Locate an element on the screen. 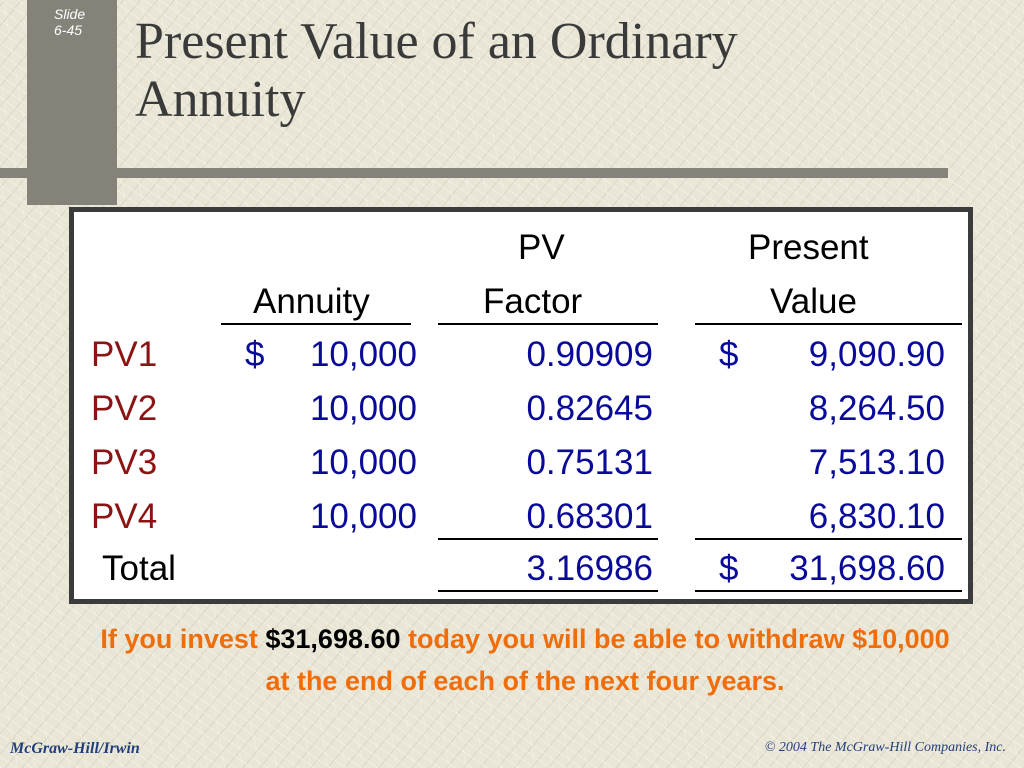 The image size is (1024, 768). row-label-pv2: PV2 is located at coordinates (124, 408).